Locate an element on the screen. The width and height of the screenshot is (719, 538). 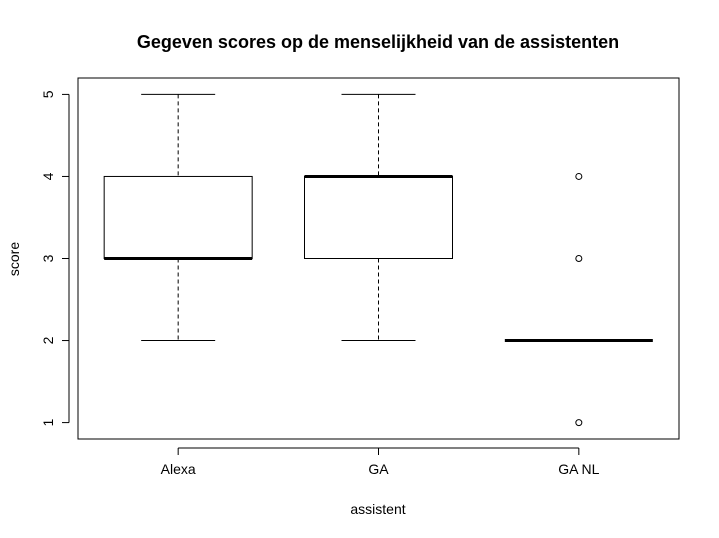
y-tick-label: 3 is located at coordinates (48, 258).